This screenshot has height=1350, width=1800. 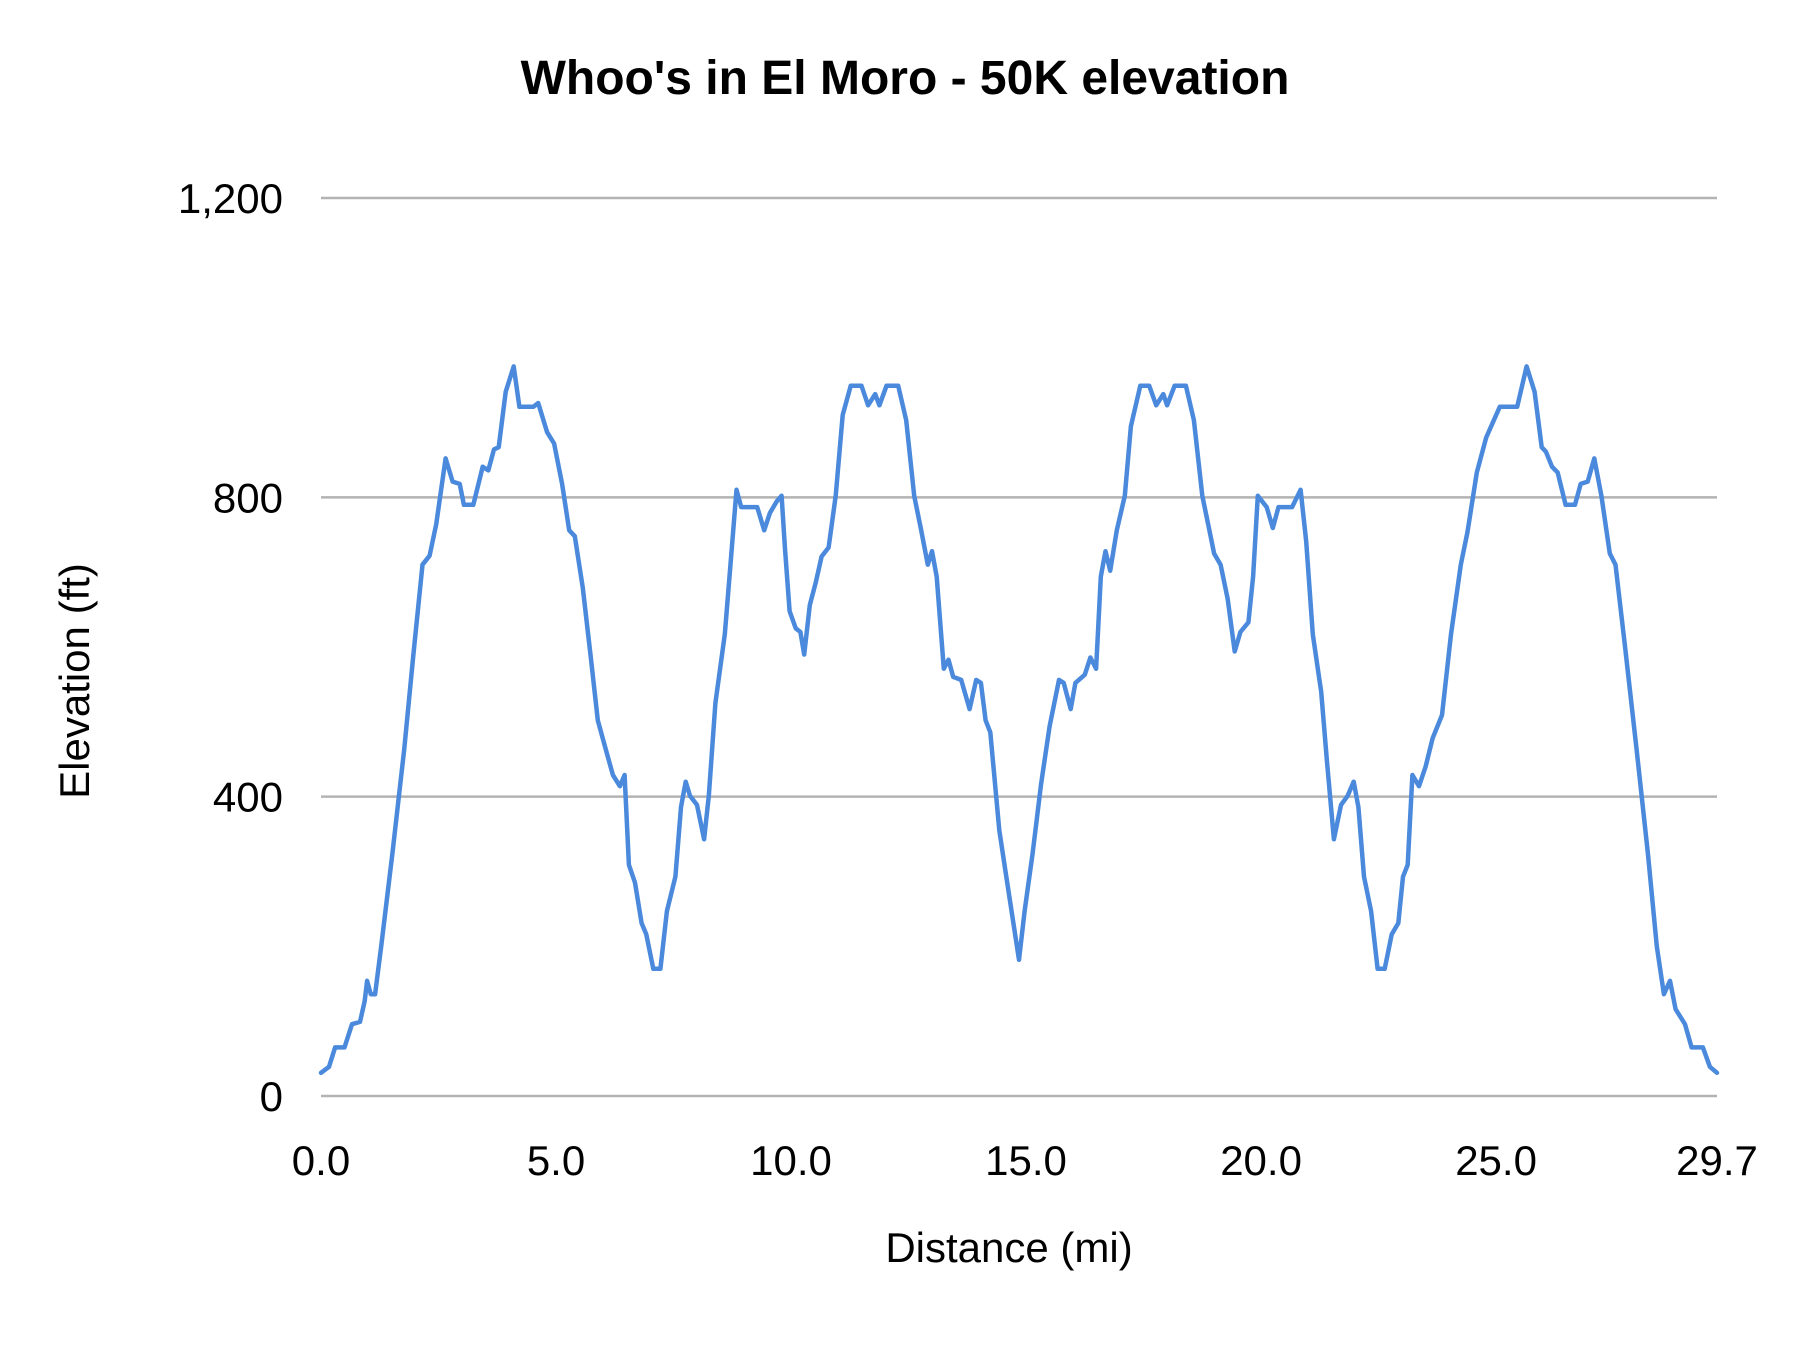 I want to click on x-axis-ticks: 0.0 5.0 10.0 15.0 20.0 25.0 29.7, so click(x=1025, y=1160).